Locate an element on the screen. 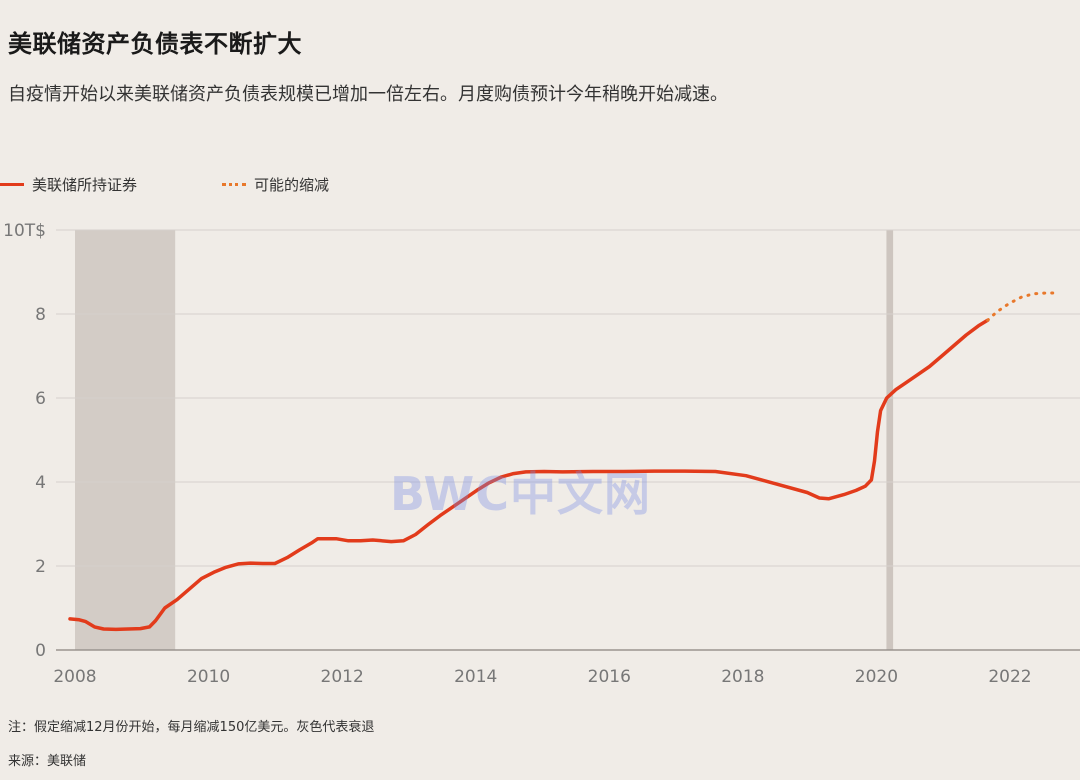 This screenshot has width=1080, height=780. legend-label-taper: 可能的缩减 is located at coordinates (292, 185).